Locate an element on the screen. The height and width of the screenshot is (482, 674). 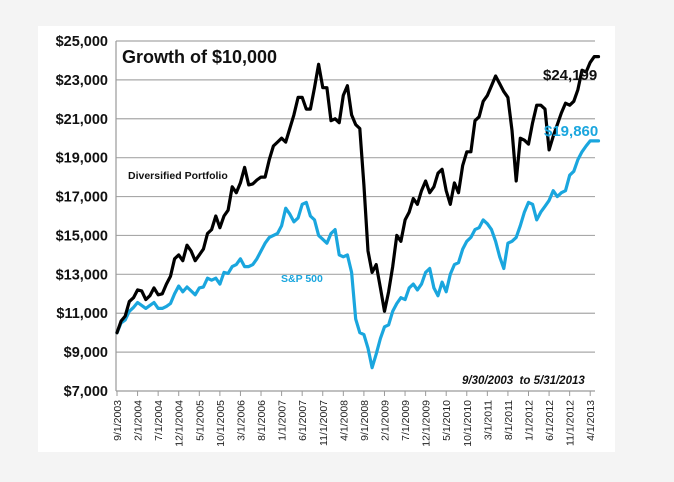
x-tick-label: 3/1/2011 is located at coordinates (488, 420).